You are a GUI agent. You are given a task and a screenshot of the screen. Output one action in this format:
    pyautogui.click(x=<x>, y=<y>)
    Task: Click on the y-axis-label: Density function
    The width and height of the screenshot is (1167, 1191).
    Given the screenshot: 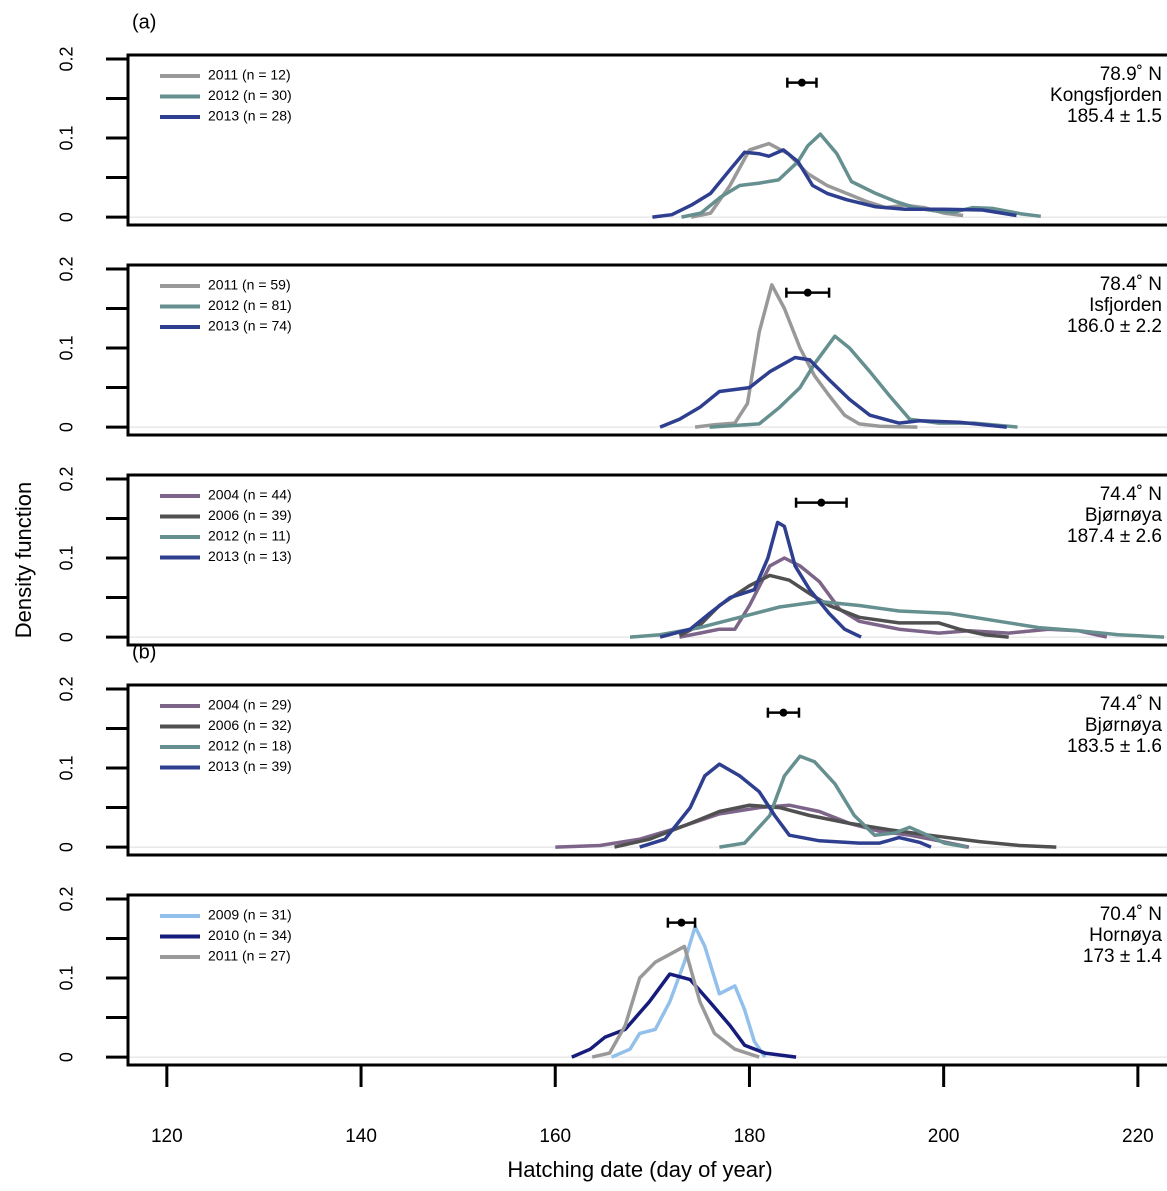 What is the action you would take?
    pyautogui.click(x=23, y=560)
    